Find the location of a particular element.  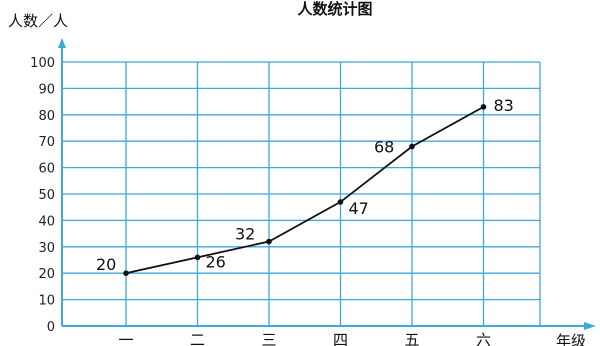

data-label: 20 is located at coordinates (106, 264).